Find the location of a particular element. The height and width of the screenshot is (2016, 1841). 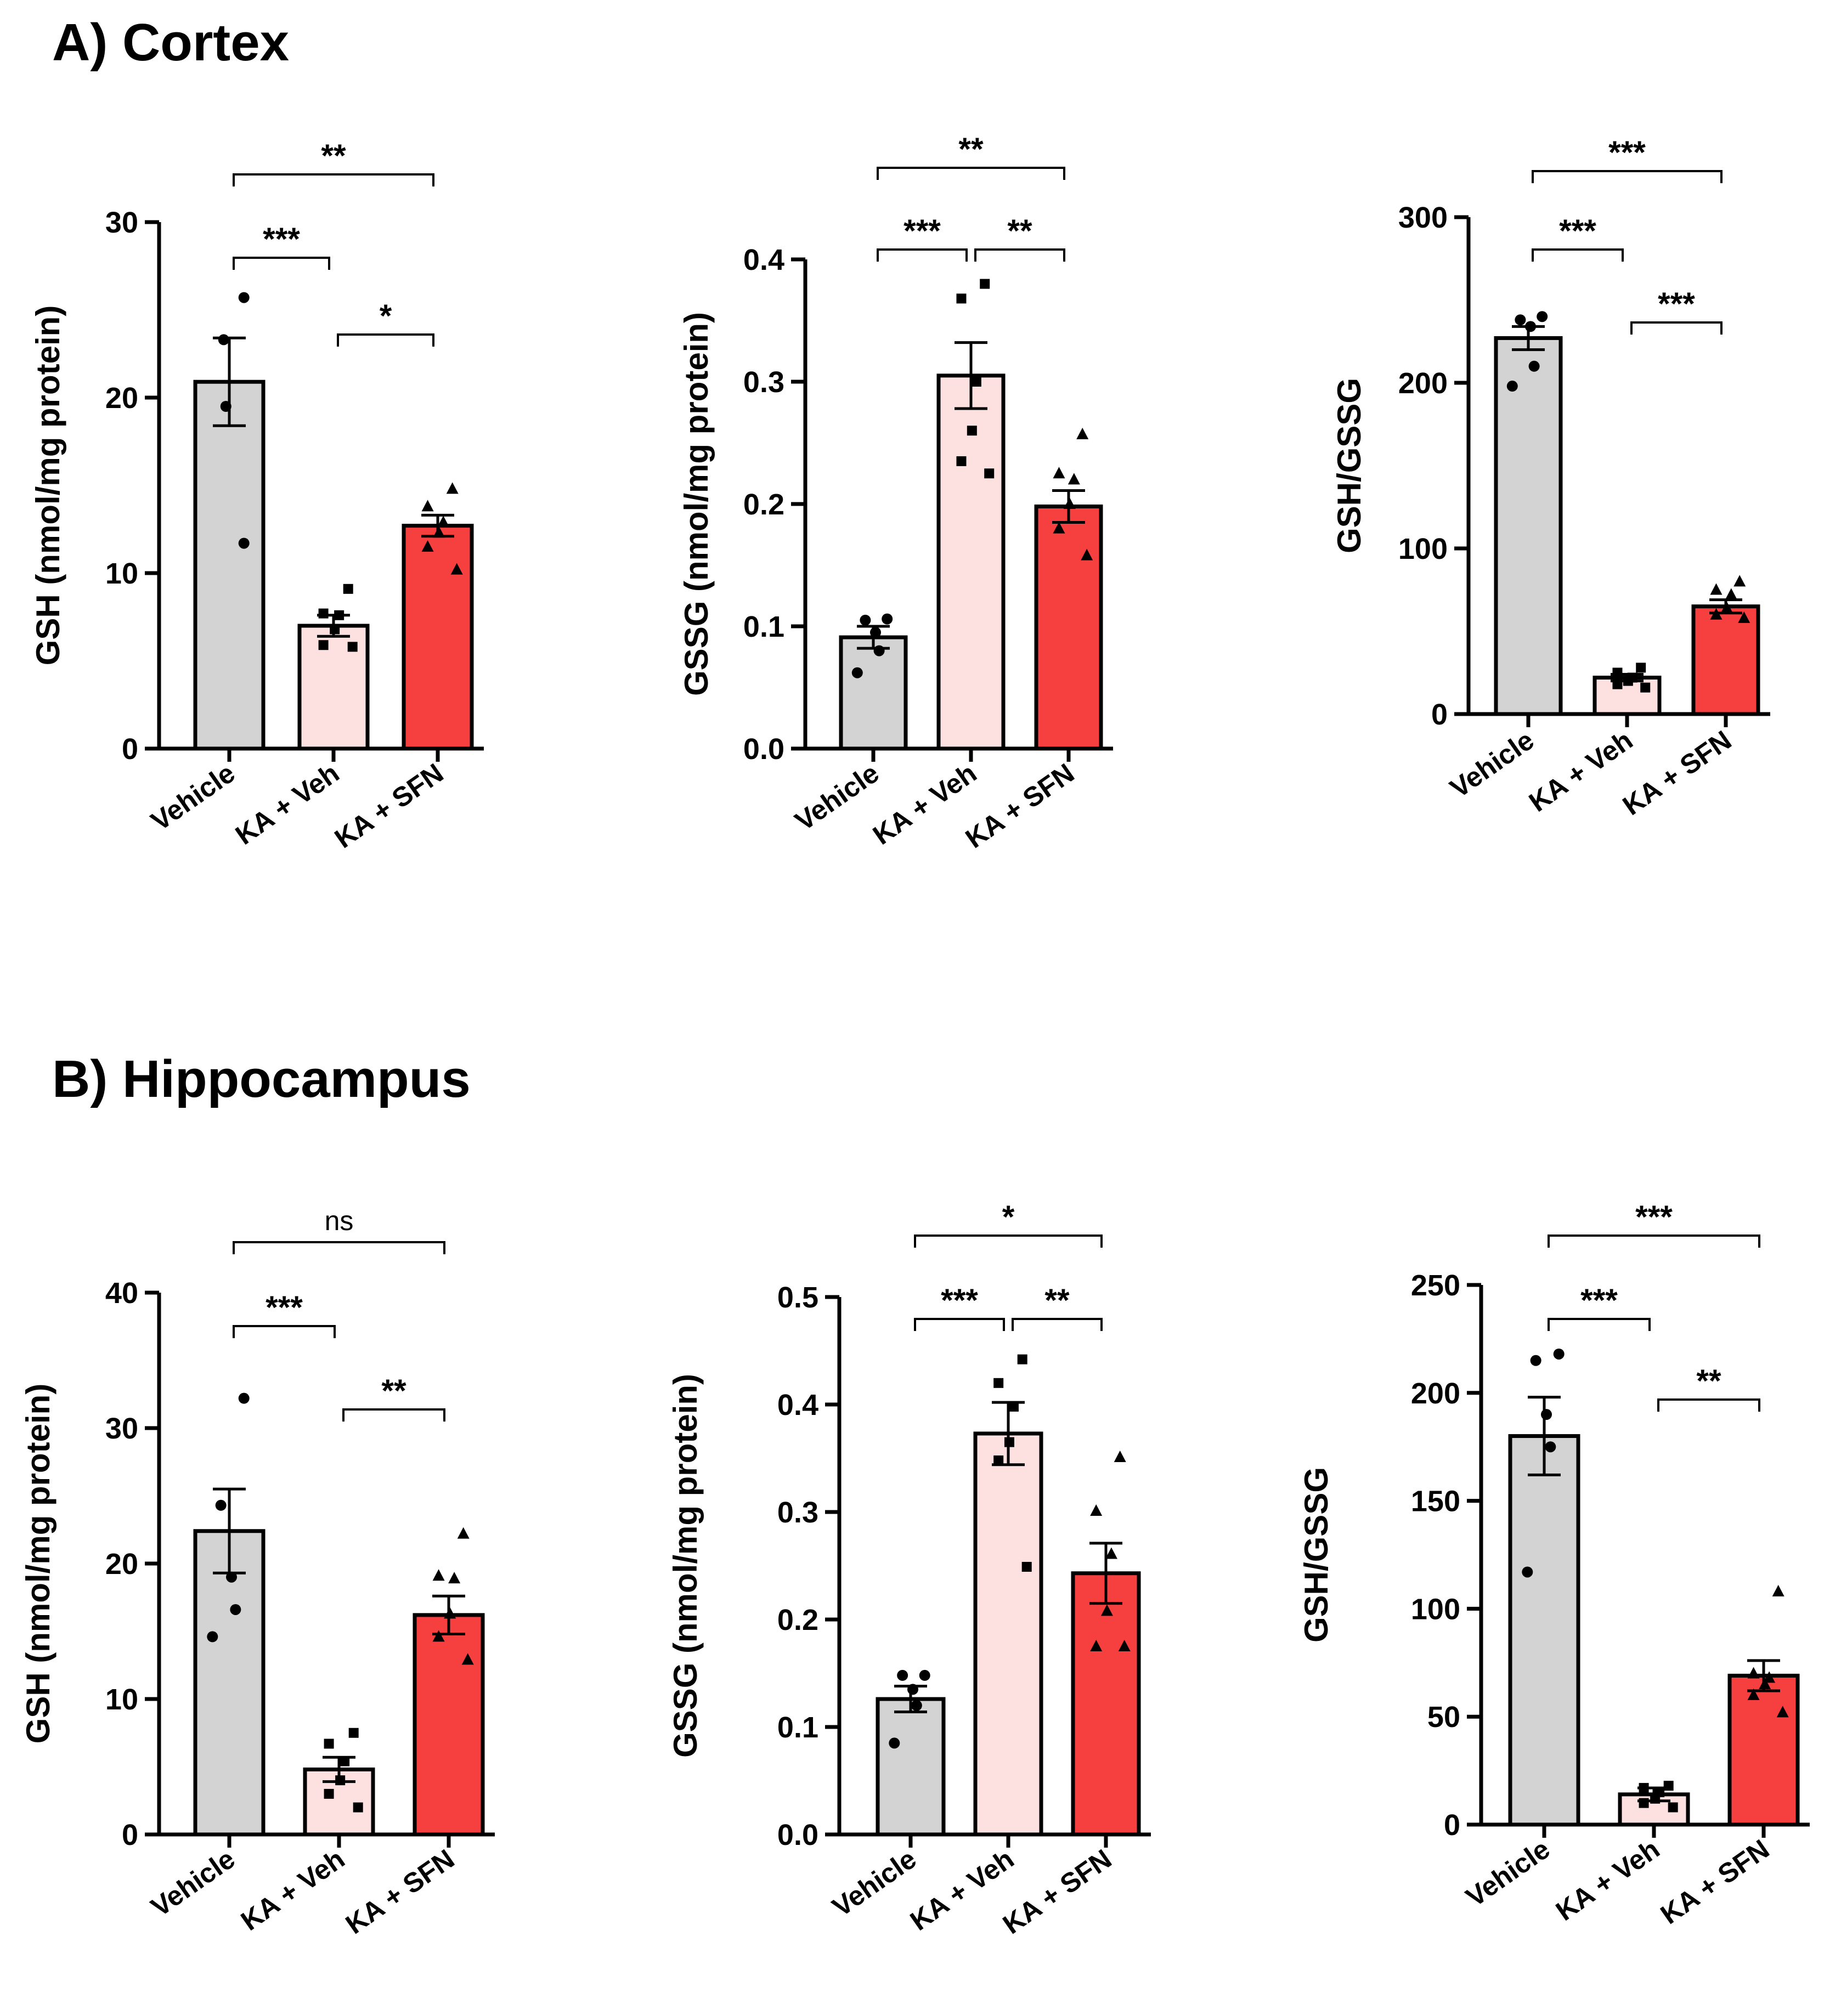

y-tick-label: 30 is located at coordinates (122, 1428).